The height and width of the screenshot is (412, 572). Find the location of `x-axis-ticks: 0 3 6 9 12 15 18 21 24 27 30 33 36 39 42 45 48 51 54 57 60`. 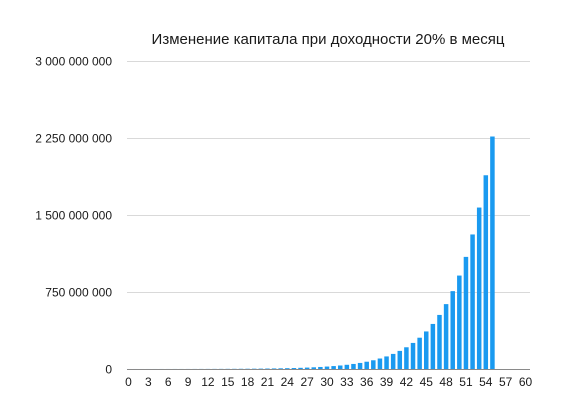

x-axis-ticks: 0 3 6 9 12 15 18 21 24 27 30 33 36 39 42 45 48 51 54 57 60 is located at coordinates (328, 382).